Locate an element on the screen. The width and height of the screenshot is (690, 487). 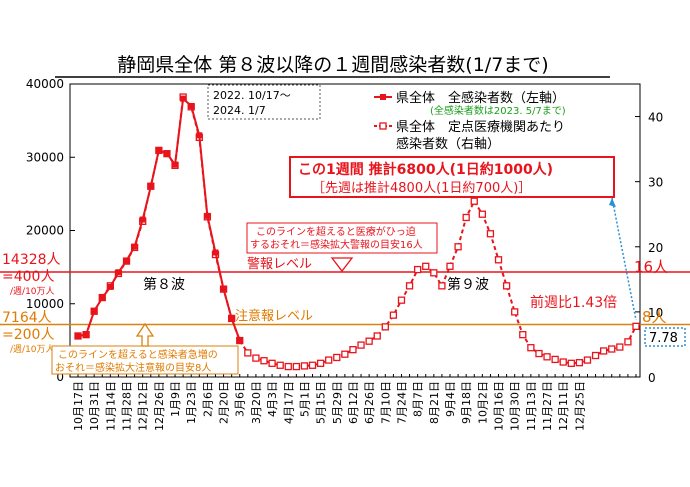
weekly-estimate-line2: ［先週は推計4800人(1日約700人)］ is located at coordinates (421, 188).